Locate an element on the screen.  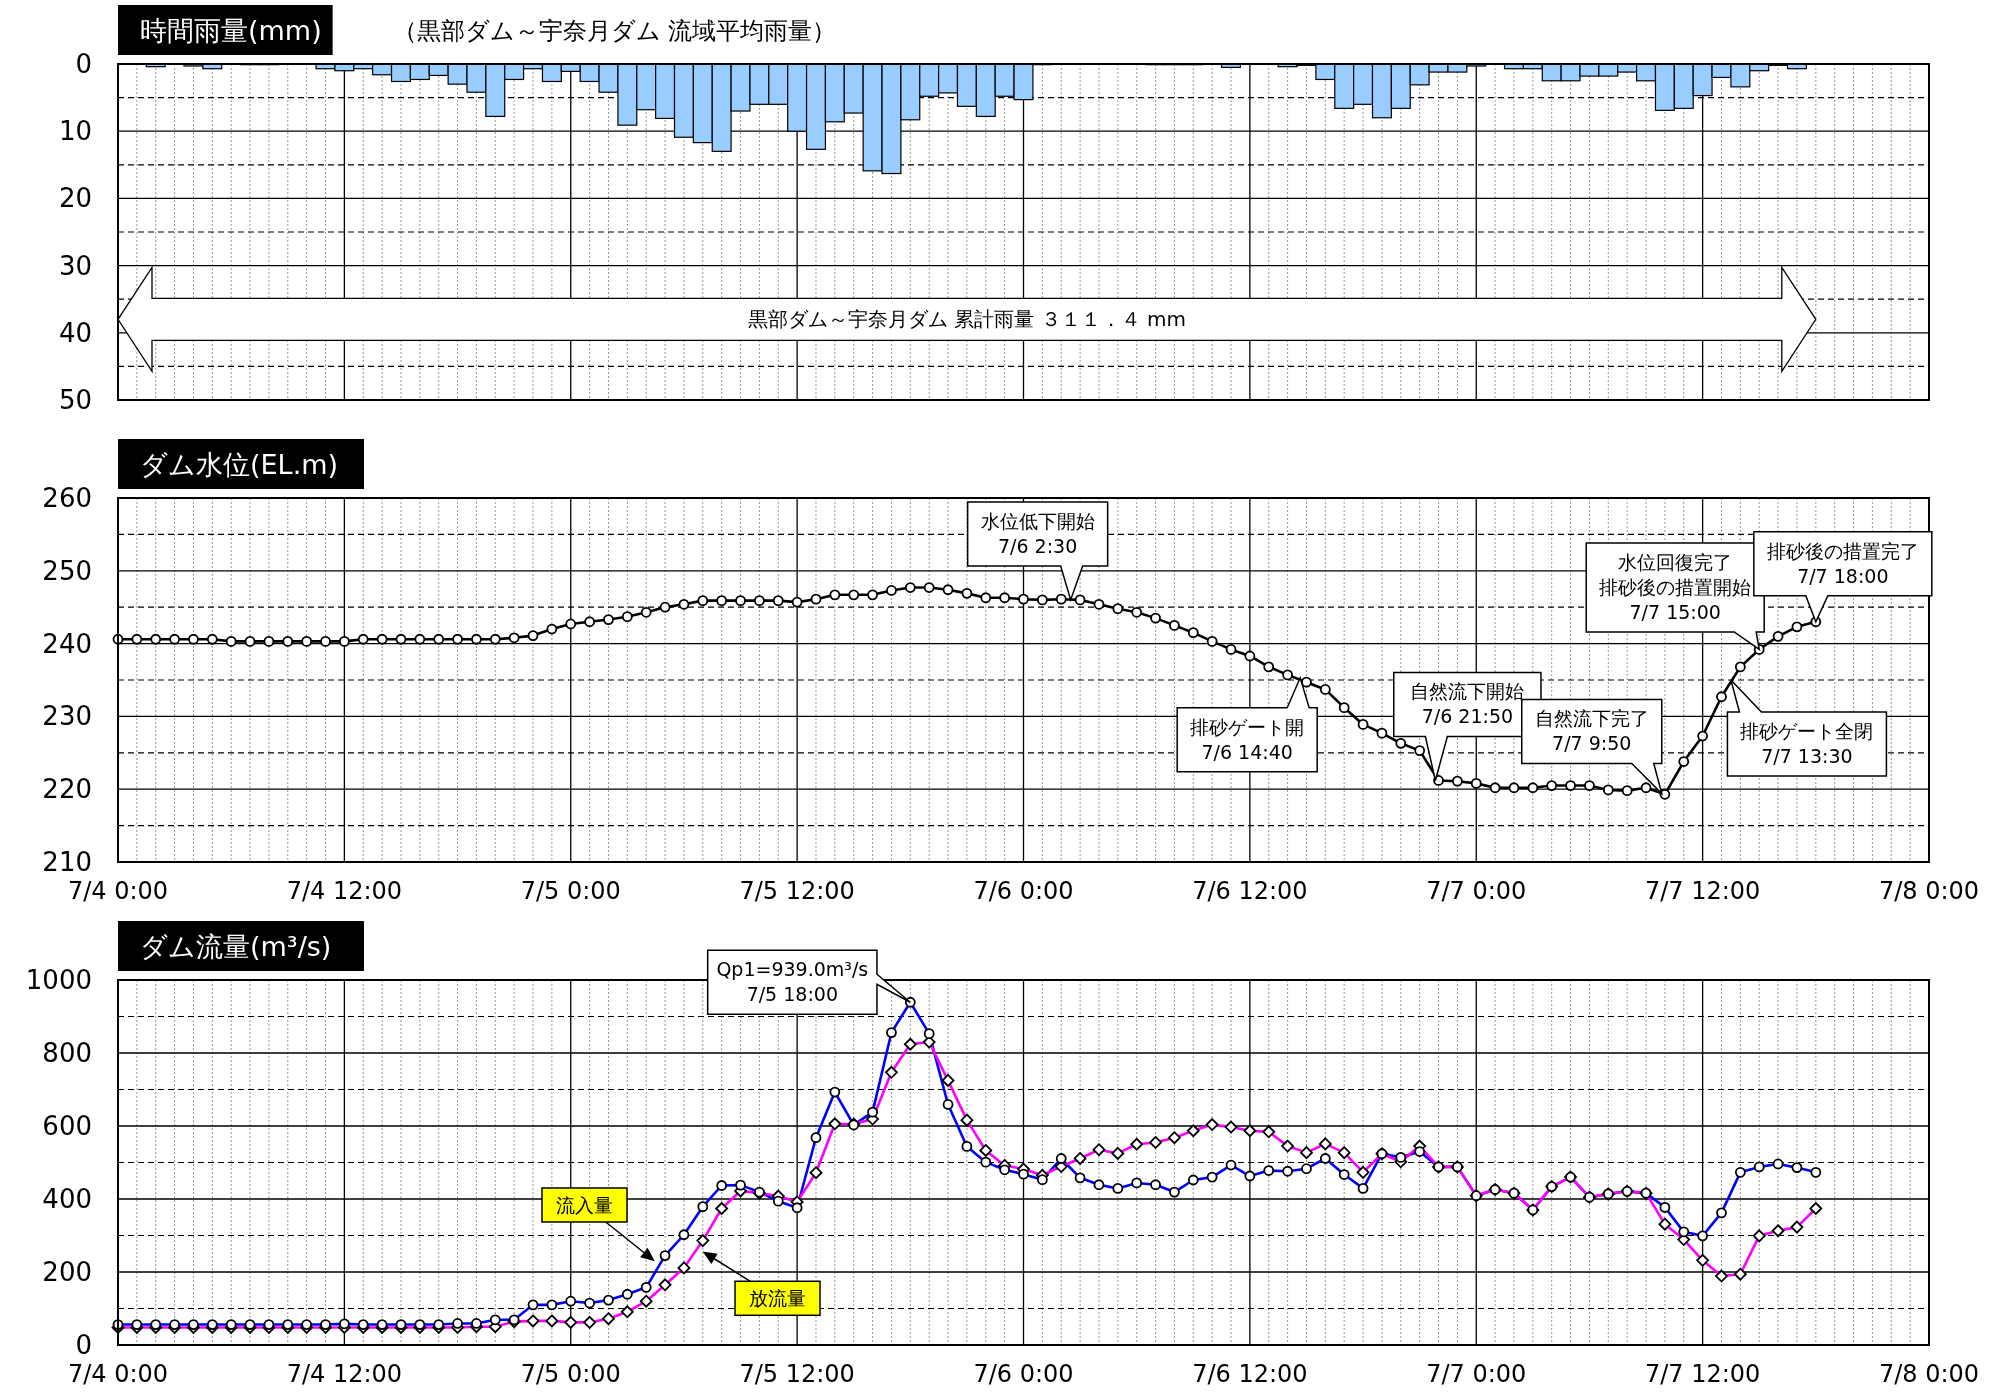
y-tick-label: 230 is located at coordinates (67, 716).